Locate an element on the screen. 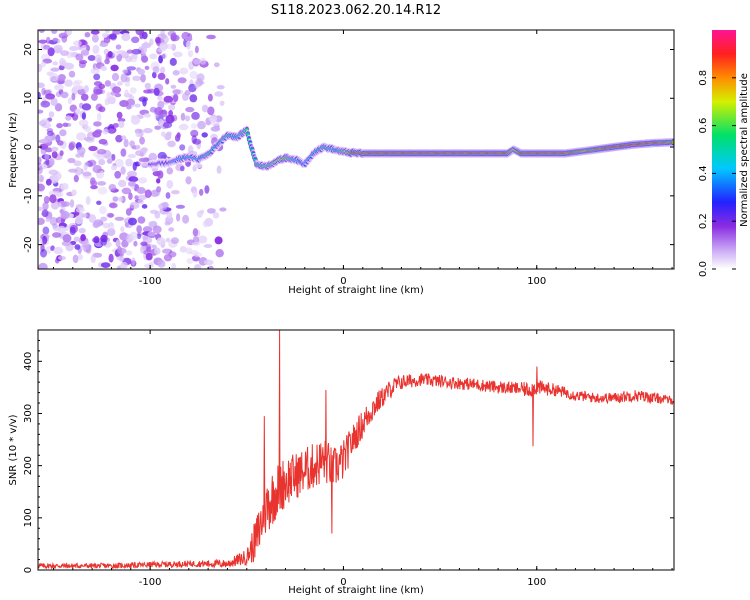 This screenshot has width=750, height=600. y-tick-label: 100 is located at coordinates (28, 517).